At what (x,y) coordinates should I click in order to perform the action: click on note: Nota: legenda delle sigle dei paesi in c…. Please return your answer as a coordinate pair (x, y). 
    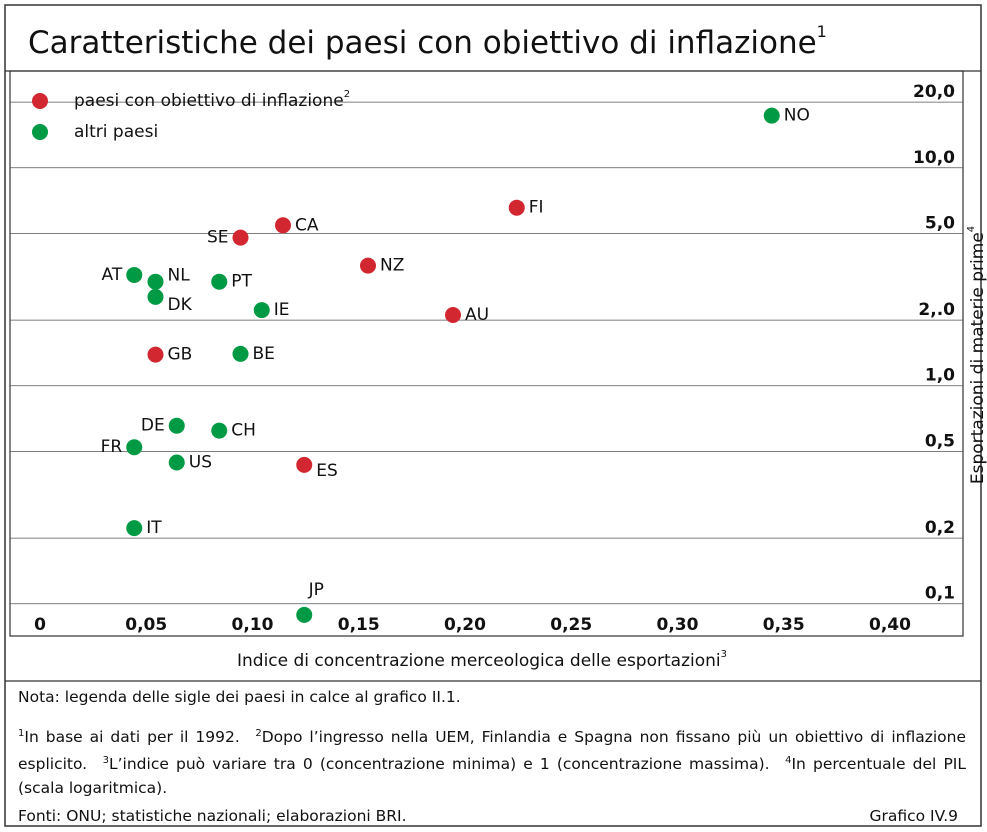
    Looking at the image, I should click on (239, 697).